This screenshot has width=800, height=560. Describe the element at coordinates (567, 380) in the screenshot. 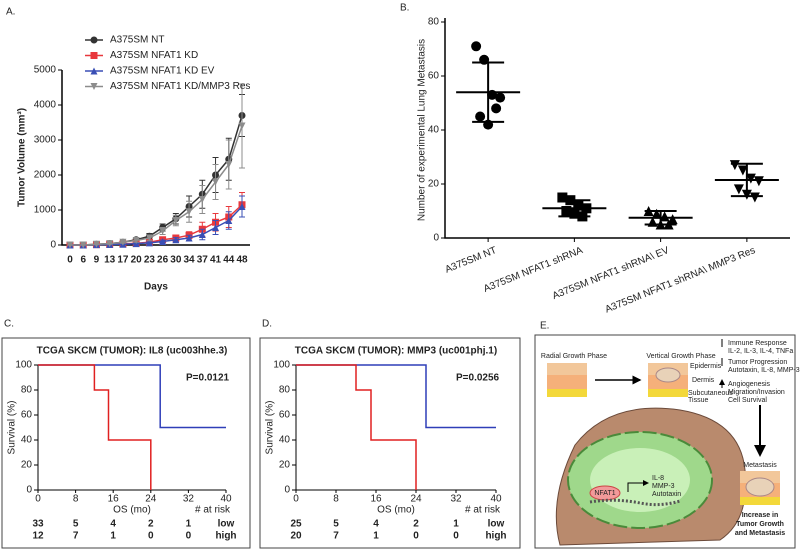

I see `skin-radial` at that location.